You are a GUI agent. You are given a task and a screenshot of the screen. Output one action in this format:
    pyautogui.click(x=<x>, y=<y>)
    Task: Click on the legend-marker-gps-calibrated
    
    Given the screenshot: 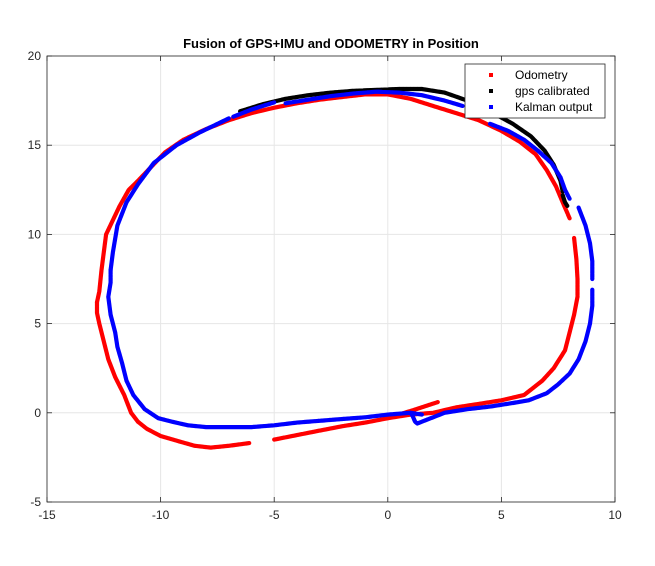 What is the action you would take?
    pyautogui.click(x=491, y=91)
    